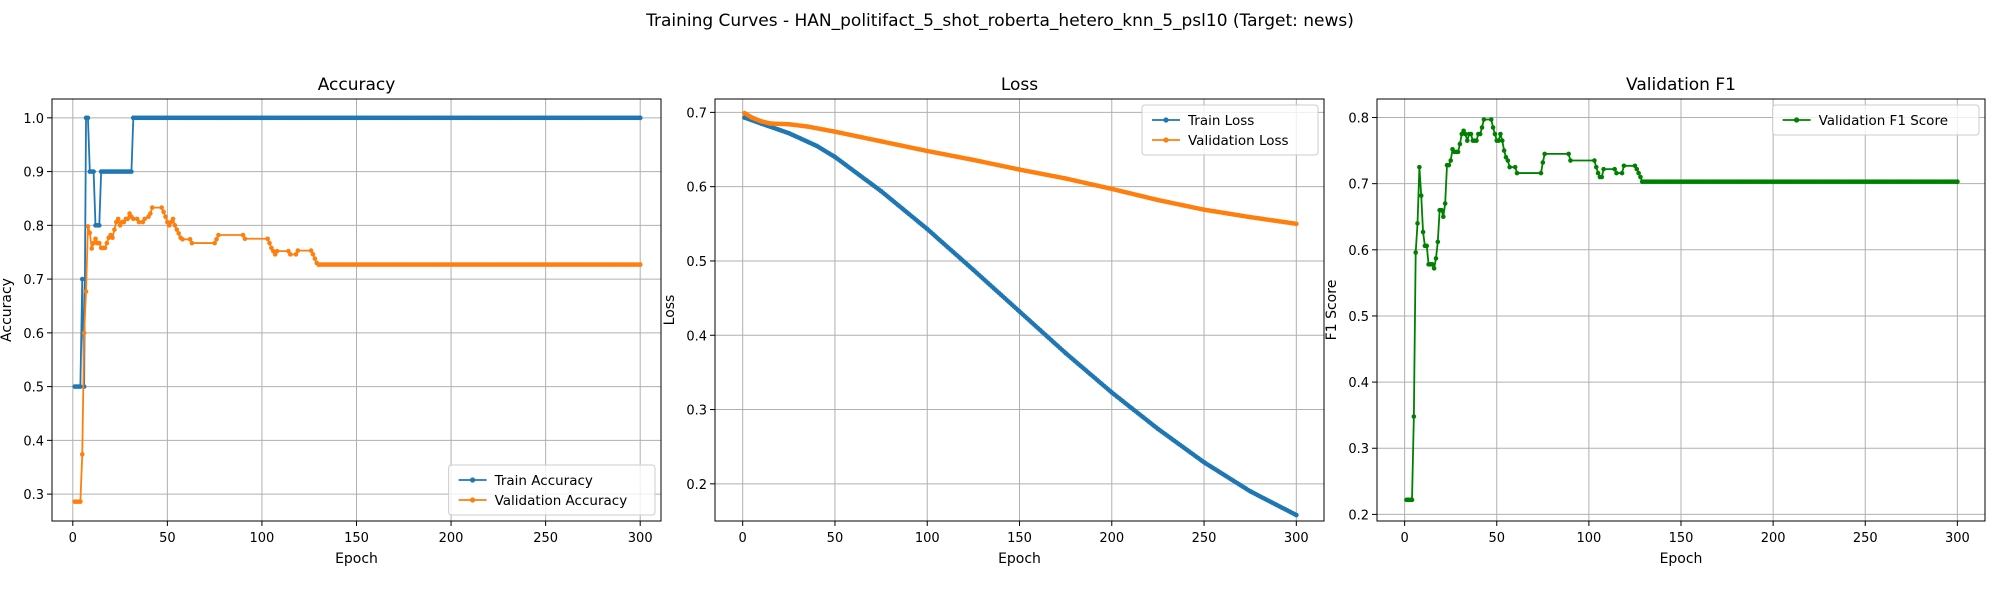 The width and height of the screenshot is (2000, 600). Describe the element at coordinates (696, 411) in the screenshot. I see `y-tick-label: 0.3` at that location.